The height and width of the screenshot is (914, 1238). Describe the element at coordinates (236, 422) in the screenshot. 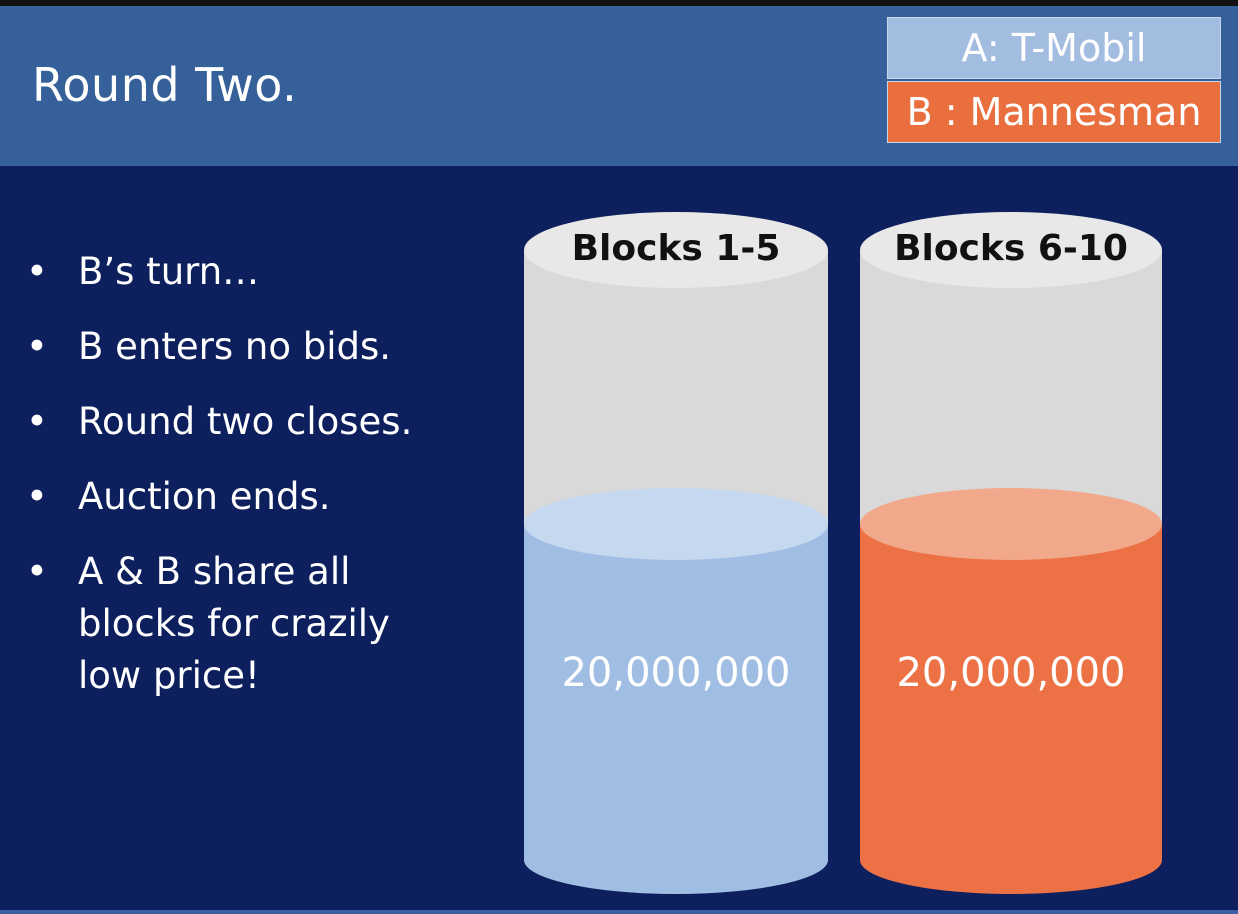

I see `bullet-item: Round two closes.` at that location.